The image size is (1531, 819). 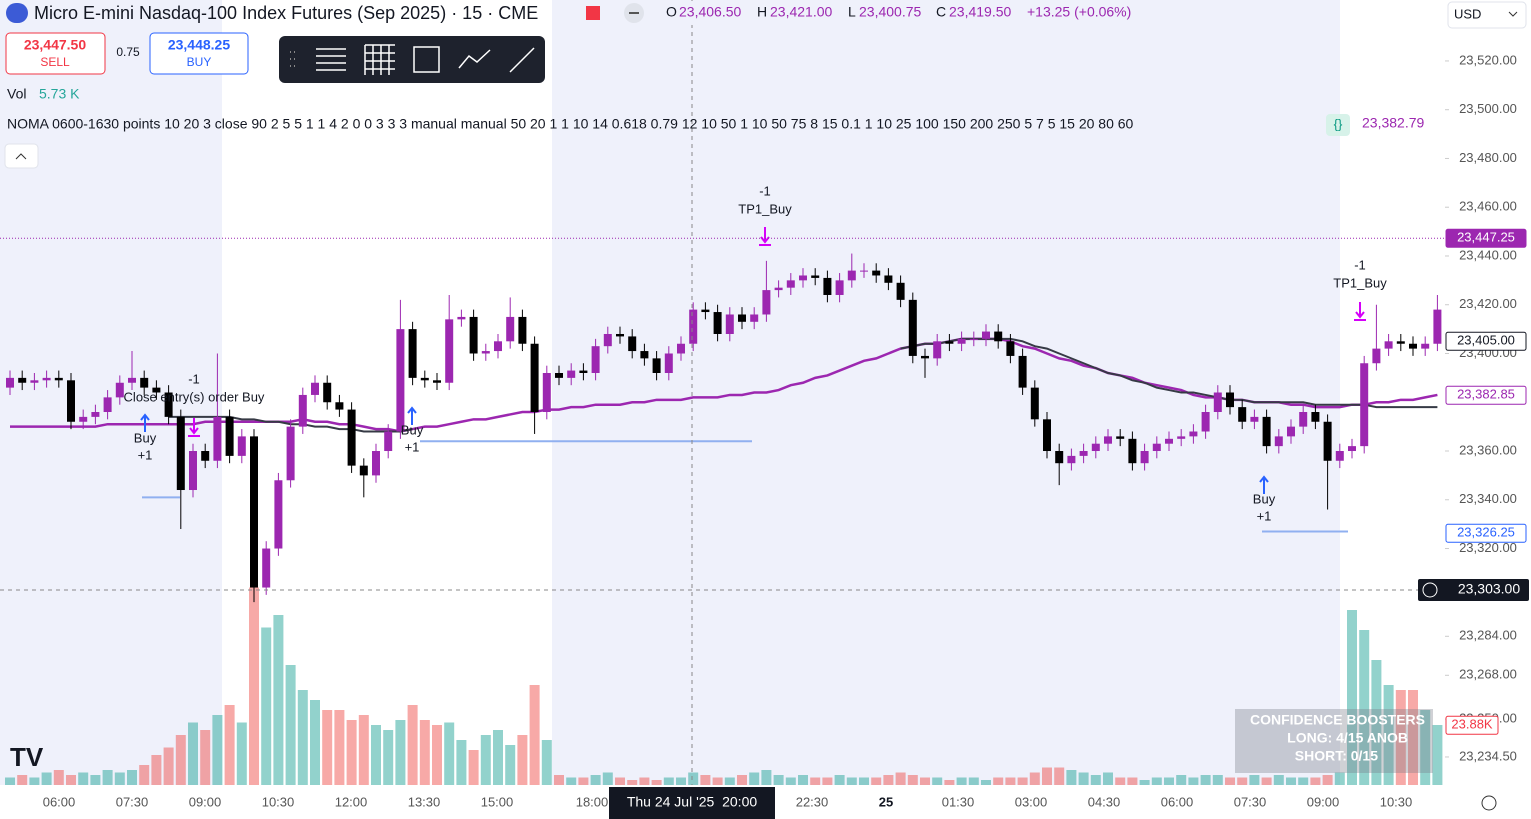 I want to click on settings-icon, so click(x=1489, y=803).